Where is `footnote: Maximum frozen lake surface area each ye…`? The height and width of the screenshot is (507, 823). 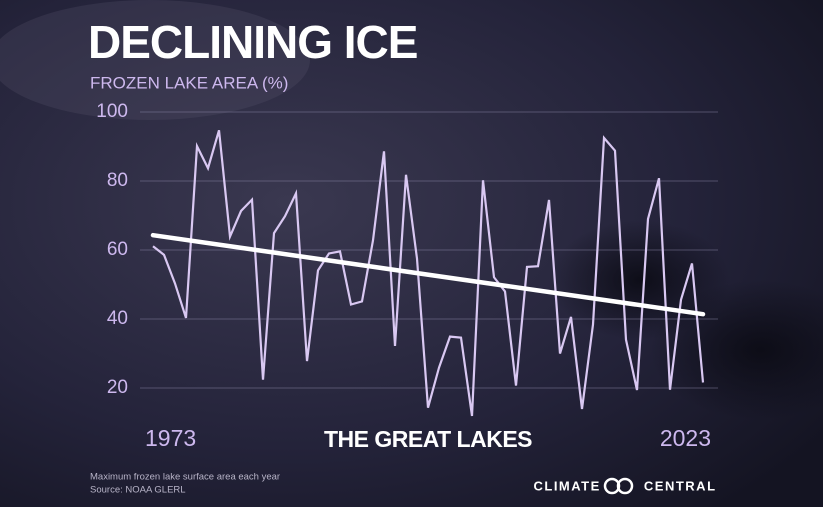
footnote: Maximum frozen lake surface area each ye… is located at coordinates (185, 477).